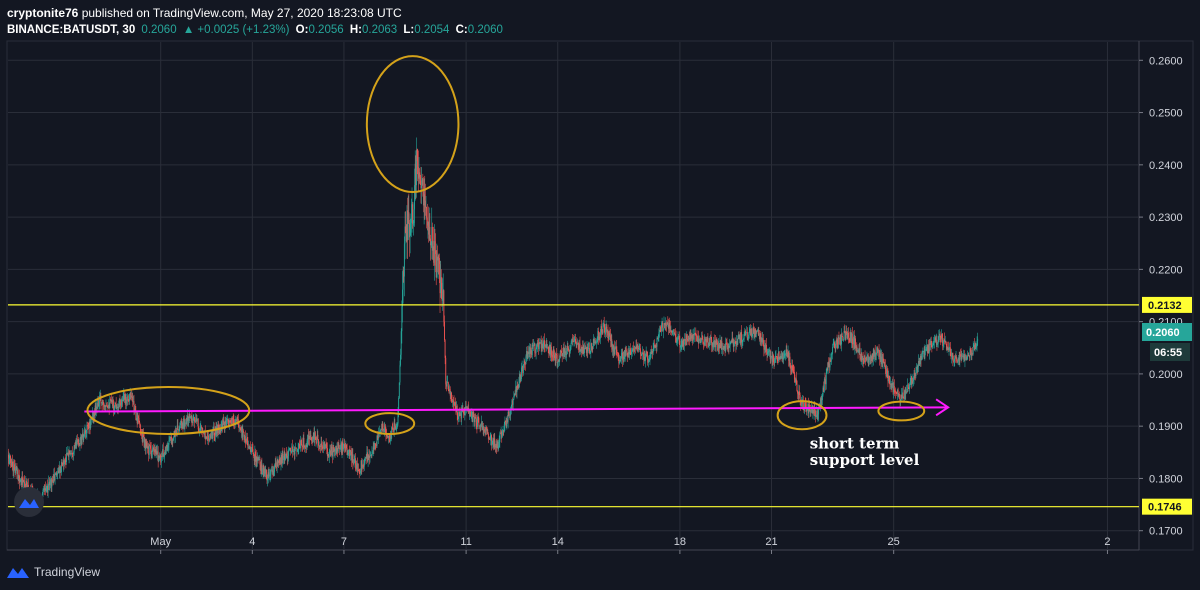 Image resolution: width=1200 pixels, height=590 pixels. What do you see at coordinates (18, 573) in the screenshot?
I see `tradingview-logo-icon` at bounding box center [18, 573].